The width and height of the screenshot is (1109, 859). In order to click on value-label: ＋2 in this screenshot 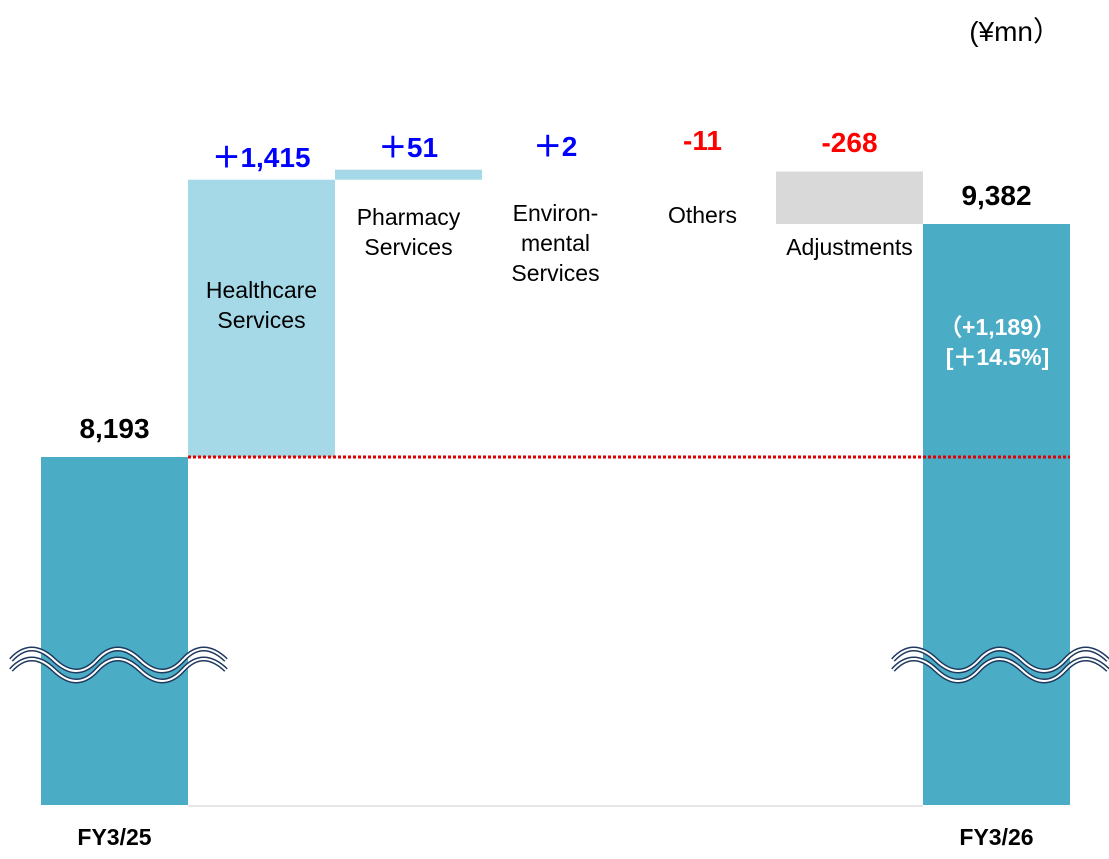, I will do `click(555, 147)`.